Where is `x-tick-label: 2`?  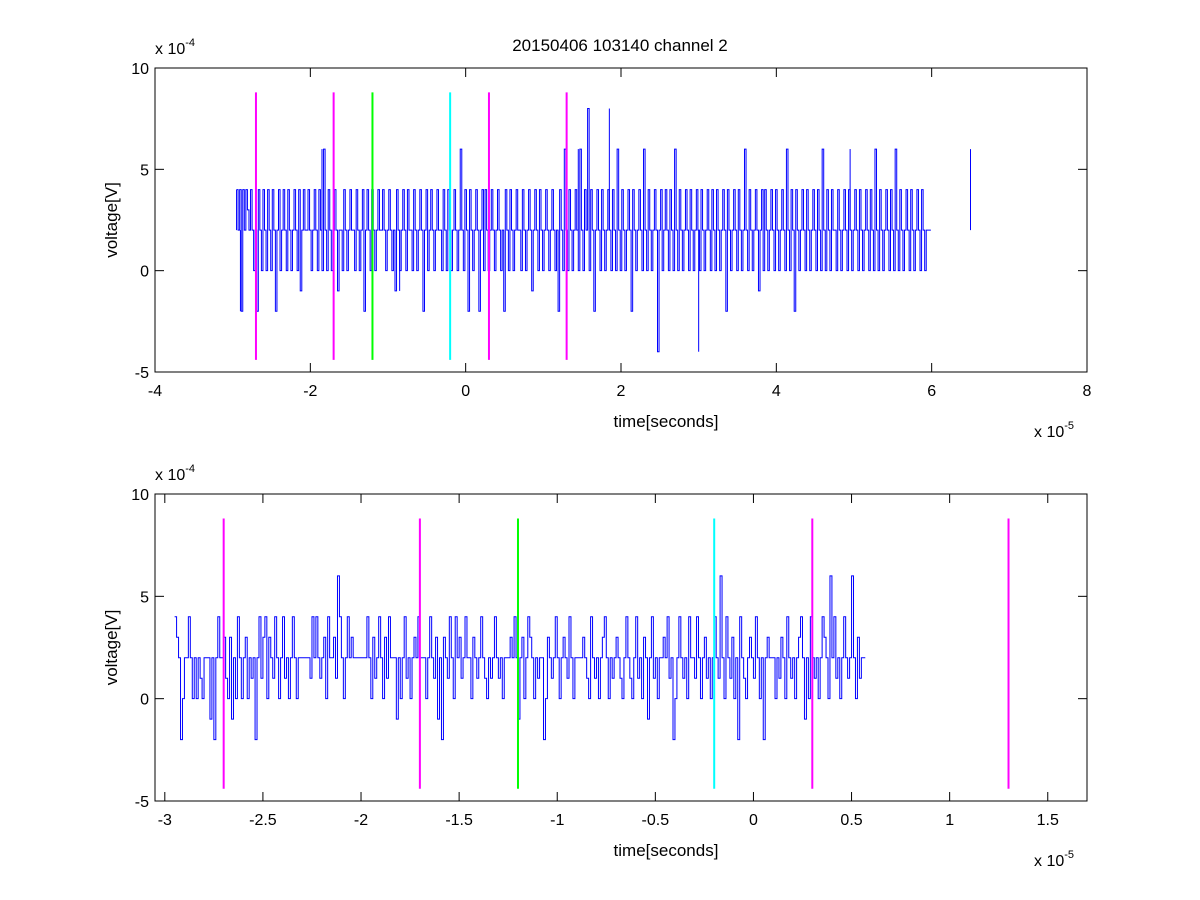 x-tick-label: 2 is located at coordinates (621, 391).